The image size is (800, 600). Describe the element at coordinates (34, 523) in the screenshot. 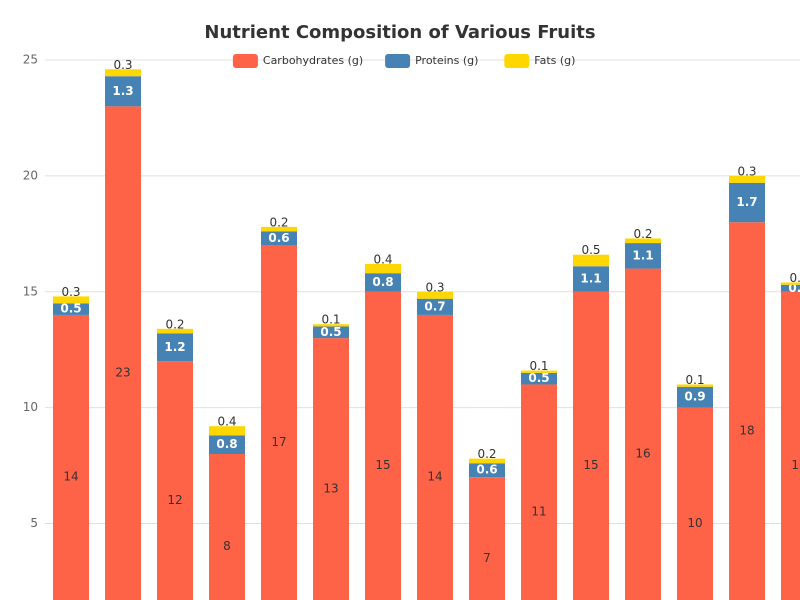

I see `y-tick-label: 5` at that location.